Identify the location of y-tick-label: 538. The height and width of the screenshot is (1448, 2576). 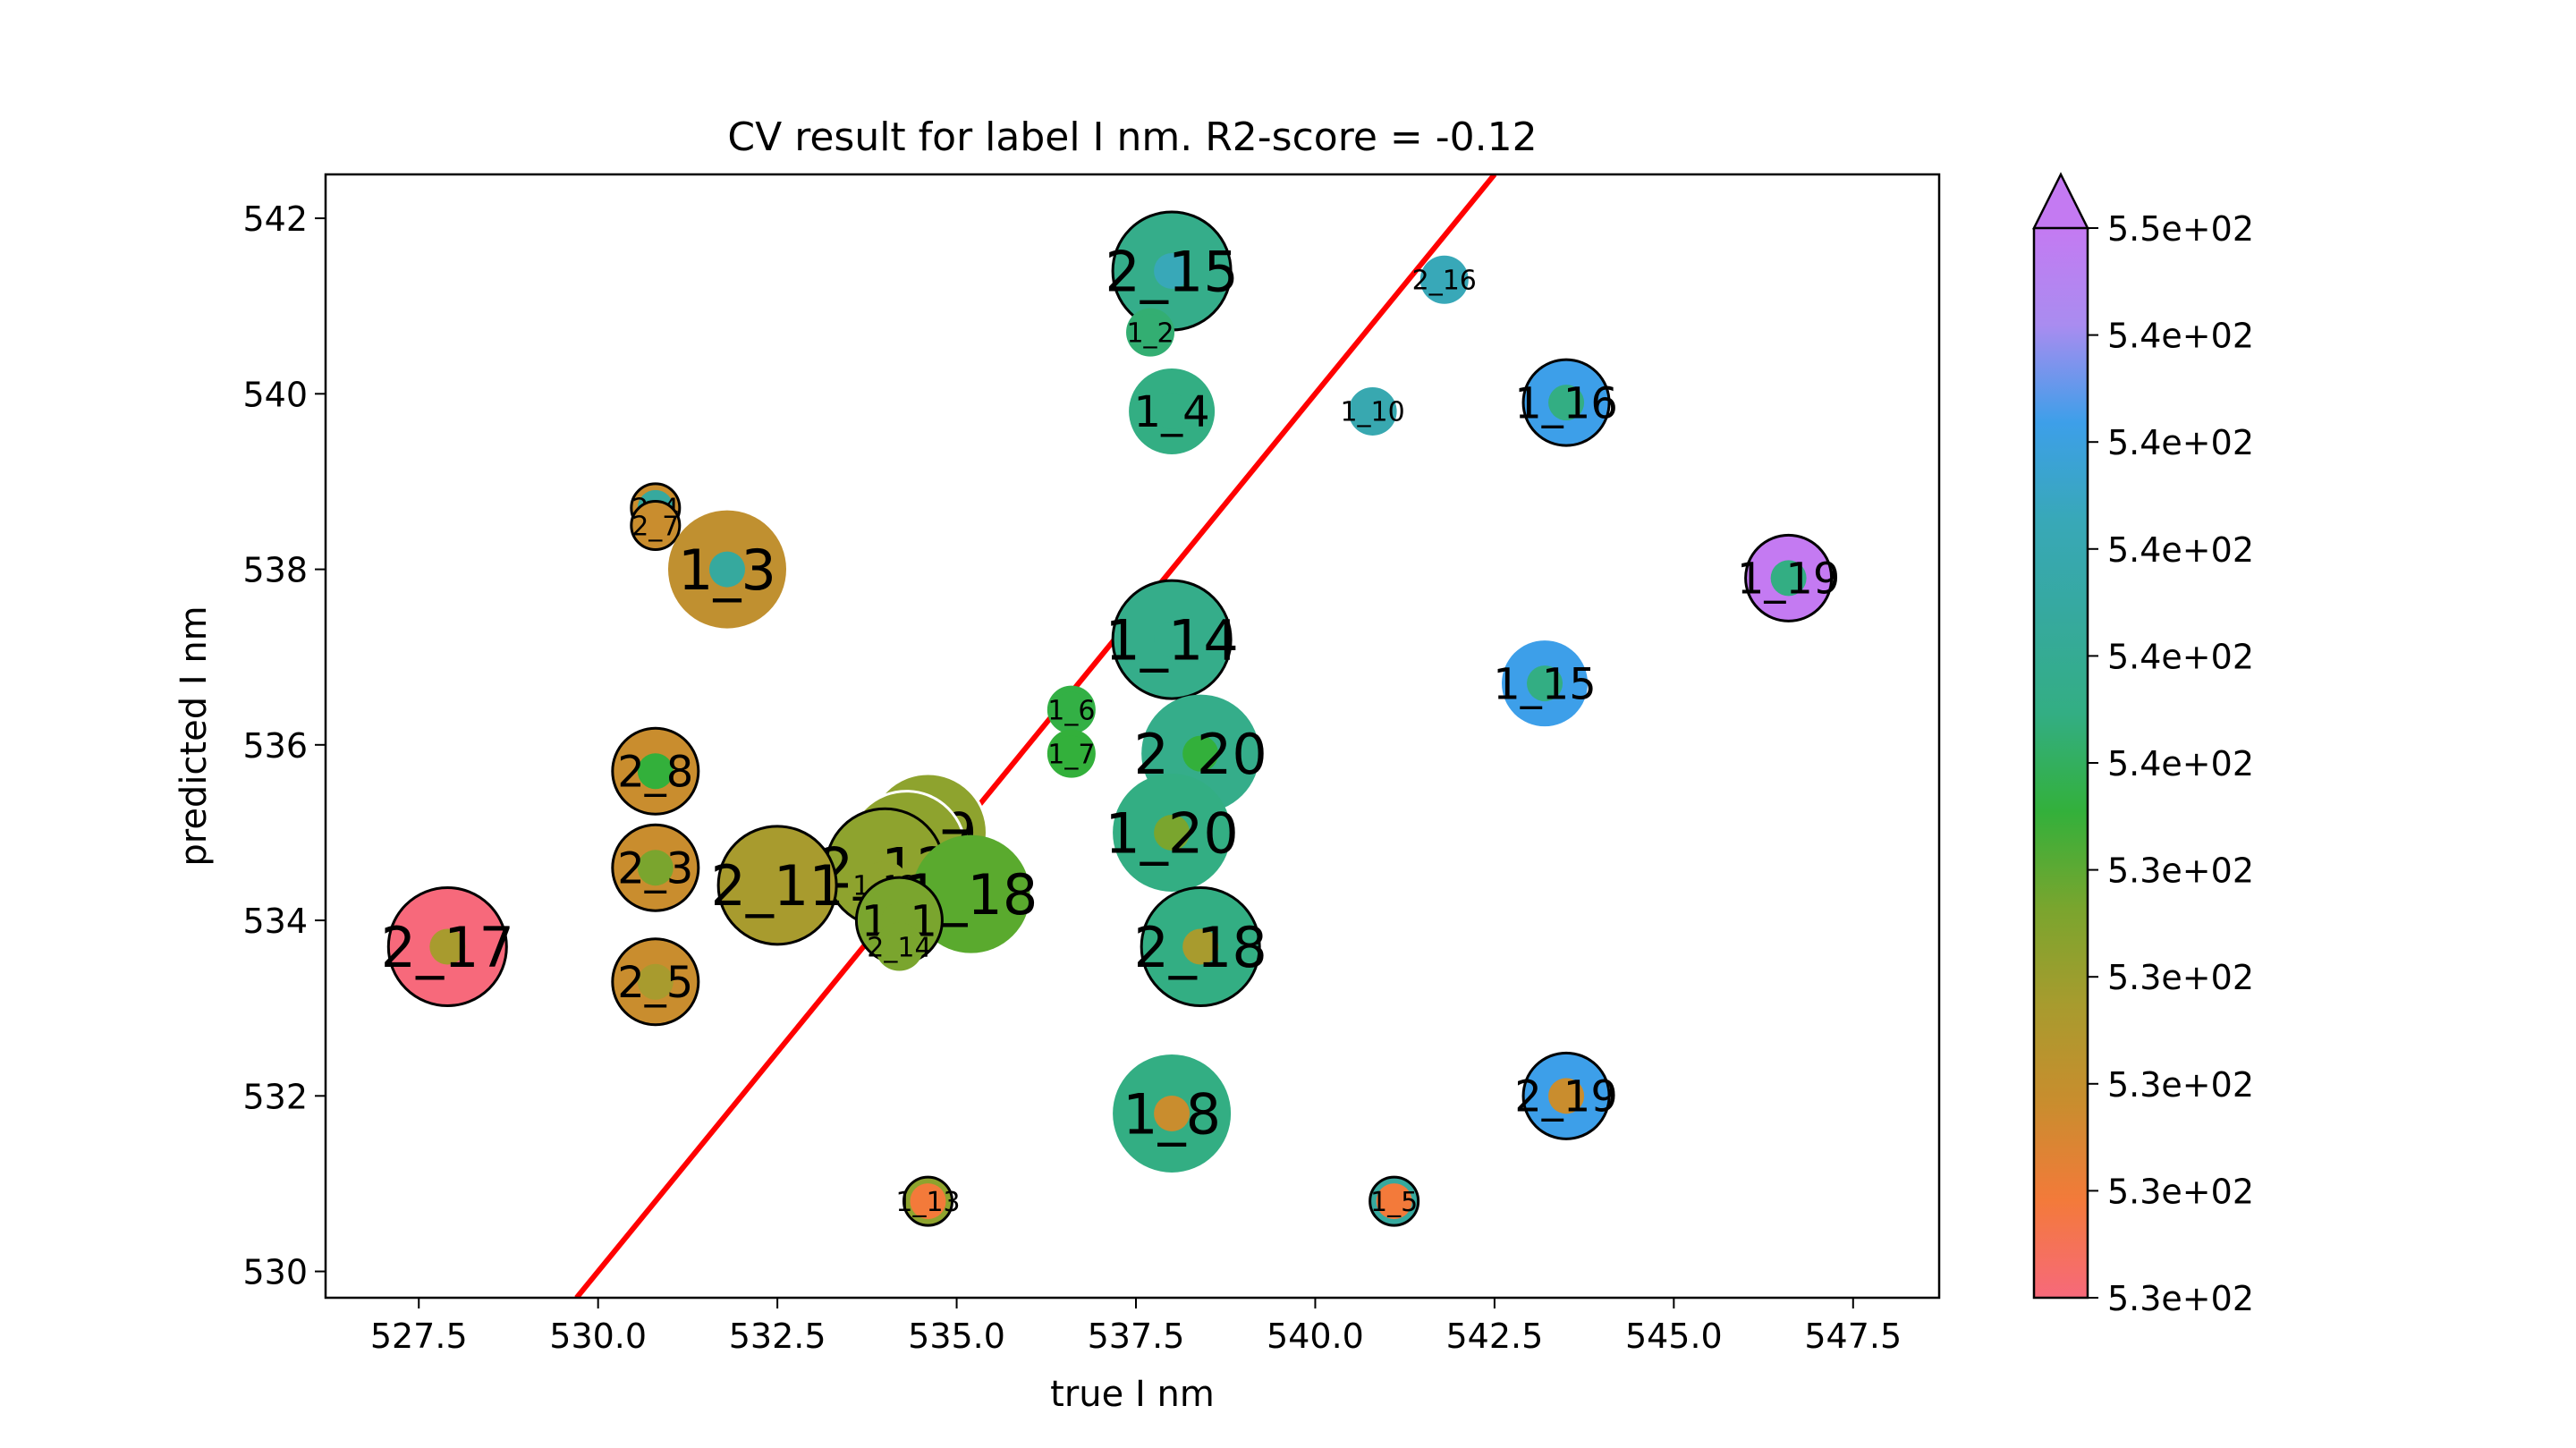
(275, 570).